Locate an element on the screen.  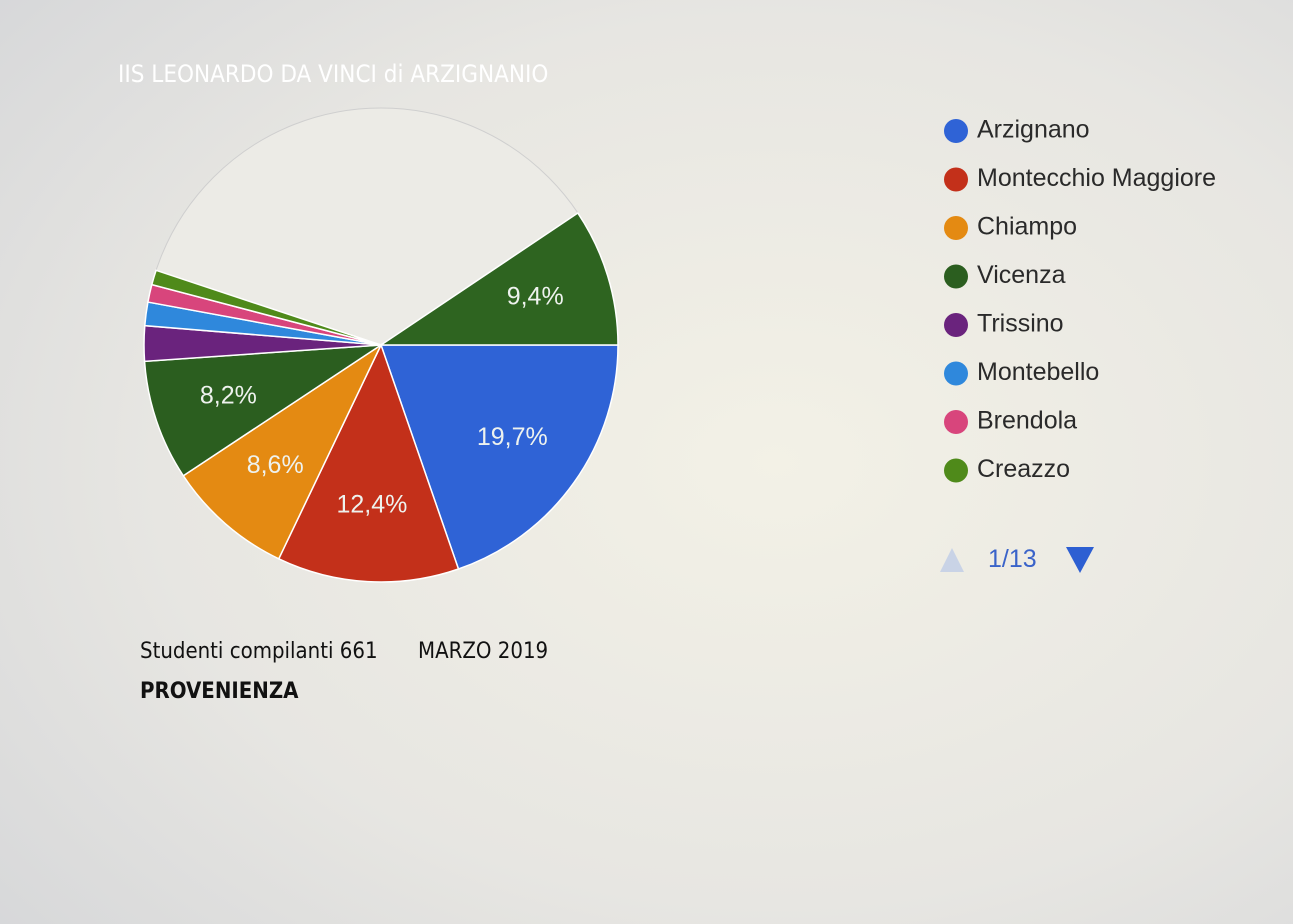
slice-label: 8,6% is located at coordinates (275, 465).